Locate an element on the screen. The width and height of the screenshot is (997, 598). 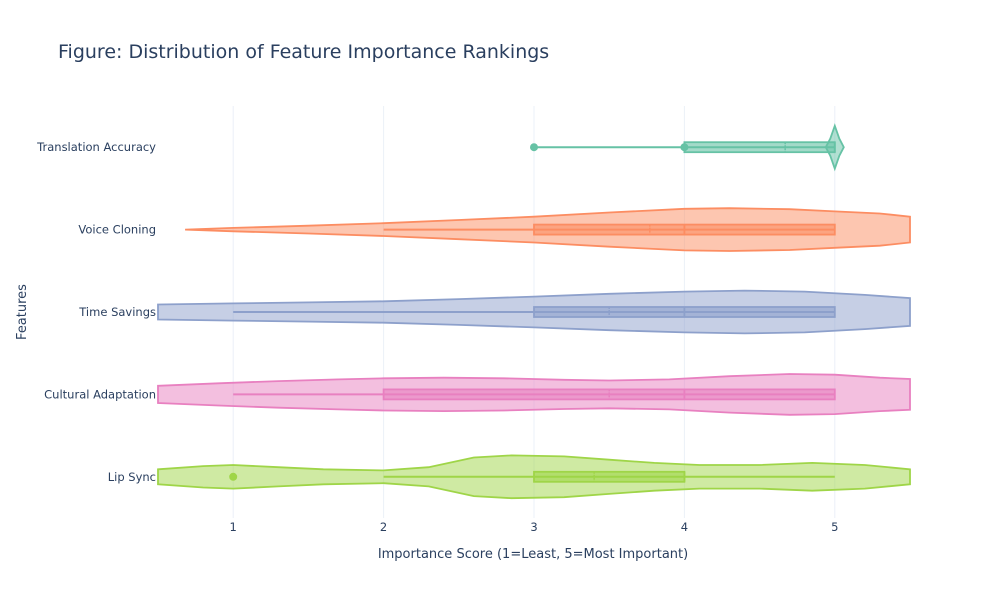
x-tick-label: 2 is located at coordinates (383, 527).